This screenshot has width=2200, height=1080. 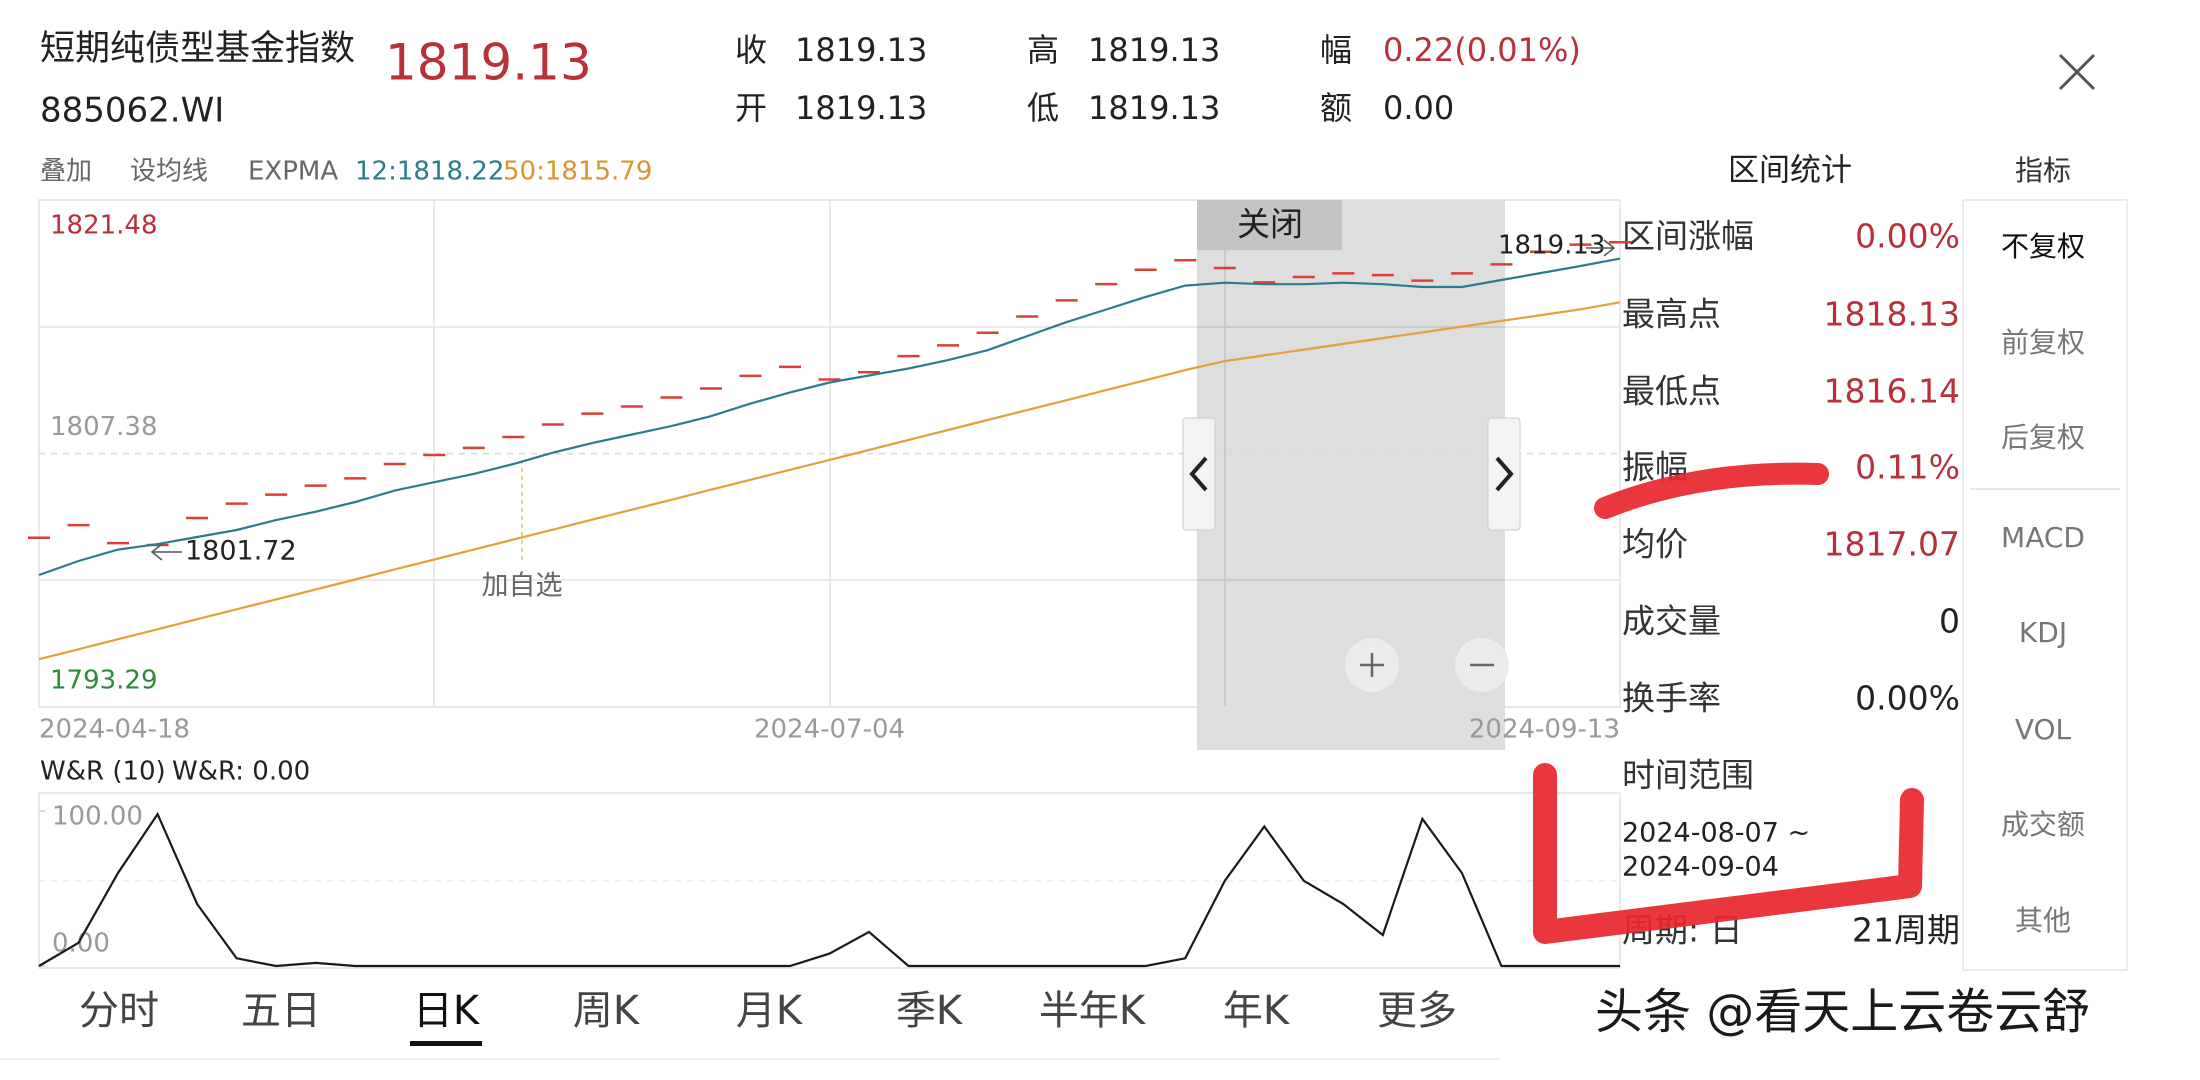 What do you see at coordinates (114, 730) in the screenshot?
I see `x-tick-label: 2024-04-18` at bounding box center [114, 730].